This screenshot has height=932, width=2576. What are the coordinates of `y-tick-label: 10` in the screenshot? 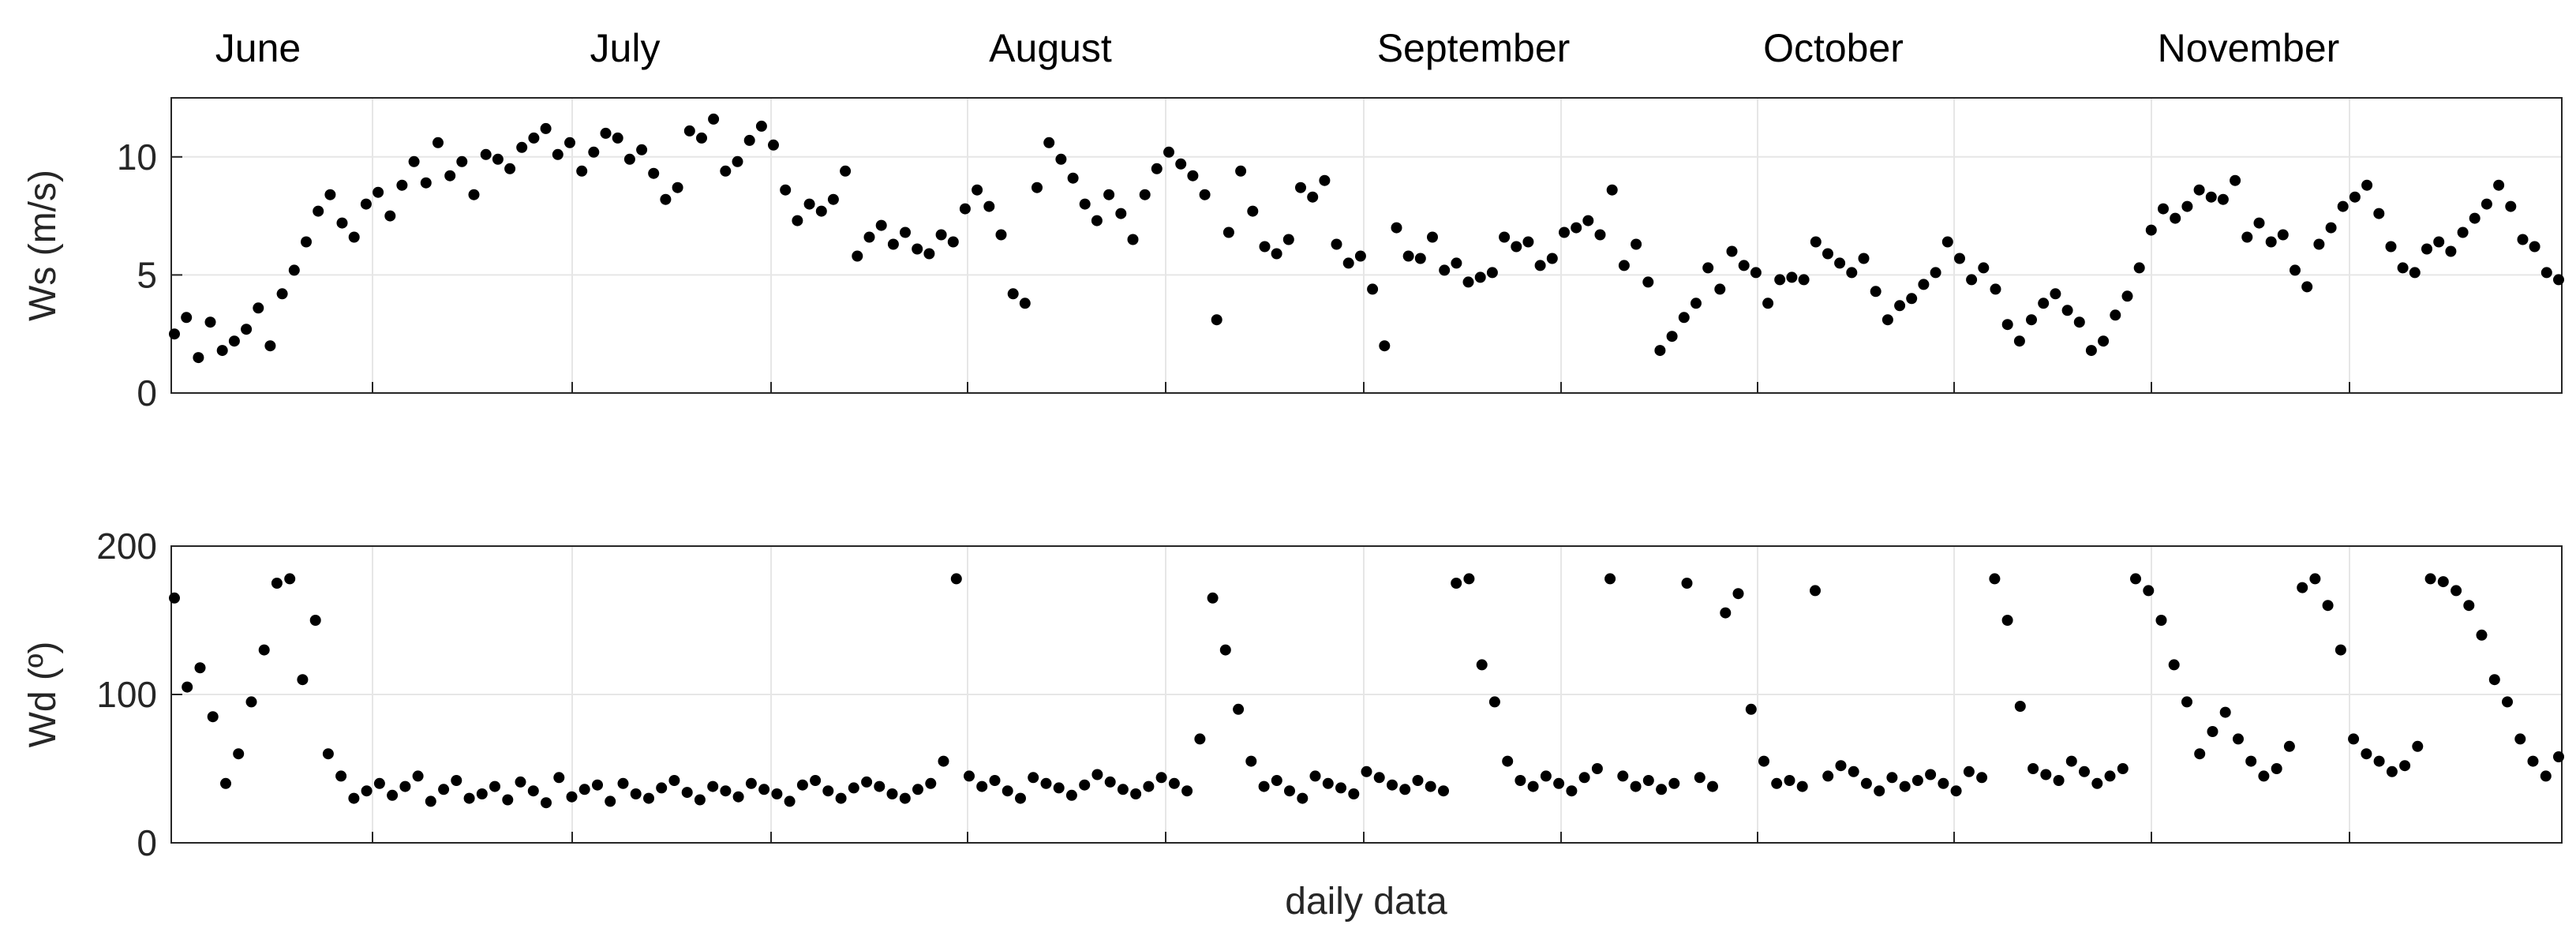 It's located at (137, 157).